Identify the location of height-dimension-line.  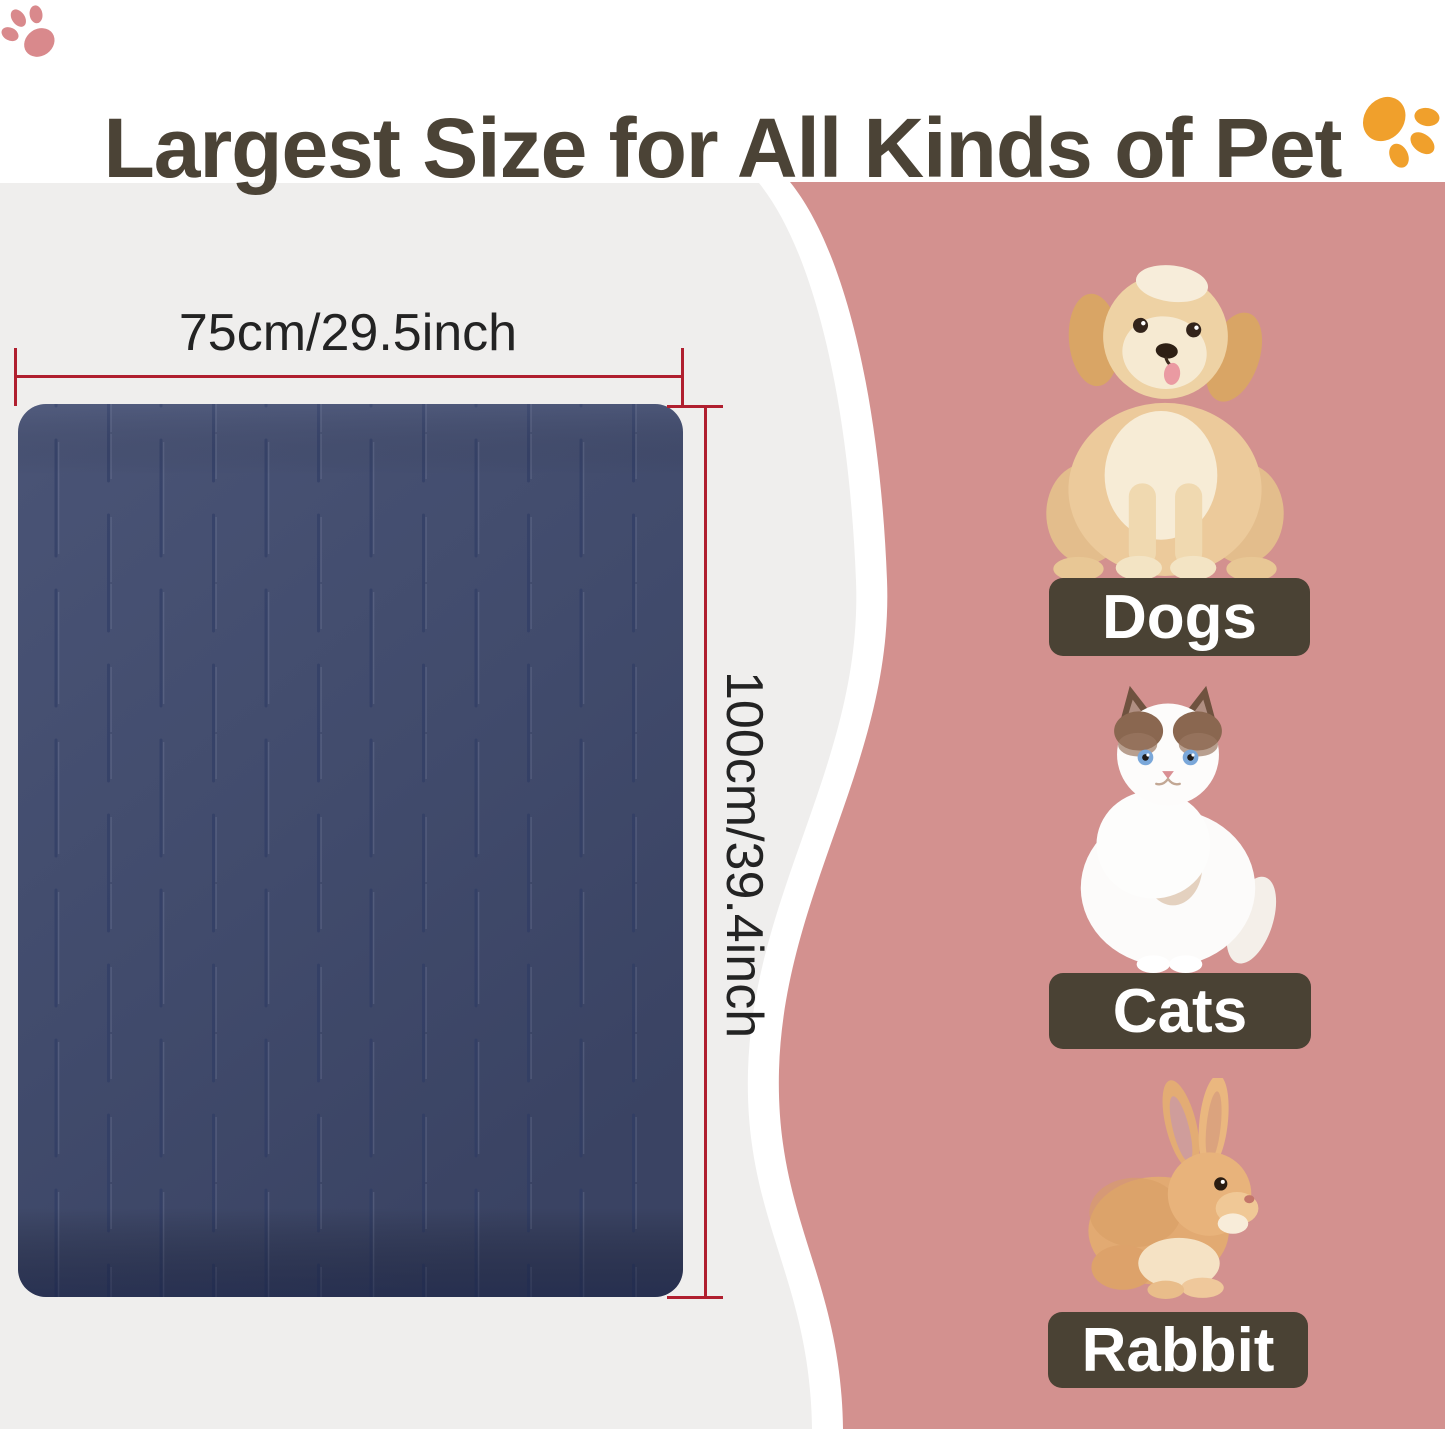
(705, 852).